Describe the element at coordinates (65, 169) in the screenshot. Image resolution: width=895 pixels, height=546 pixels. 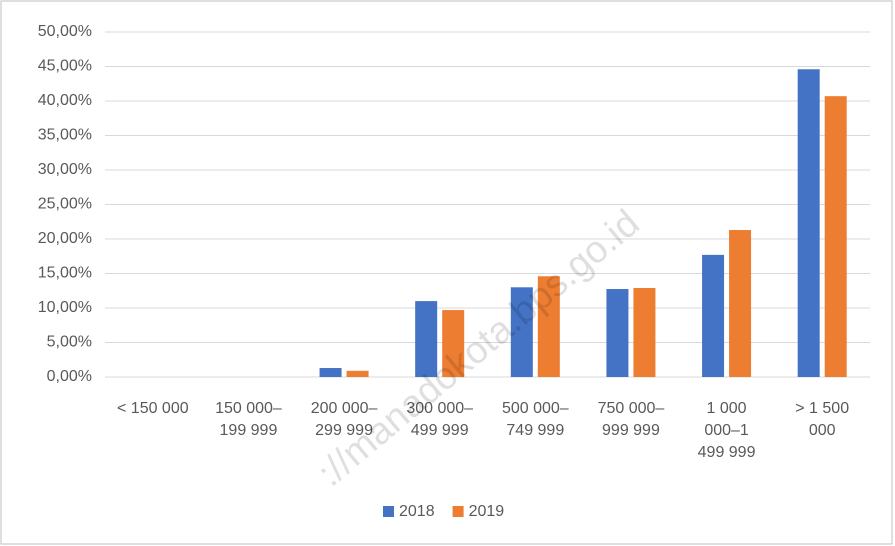
I see `y-tick-label: 30,00%` at that location.